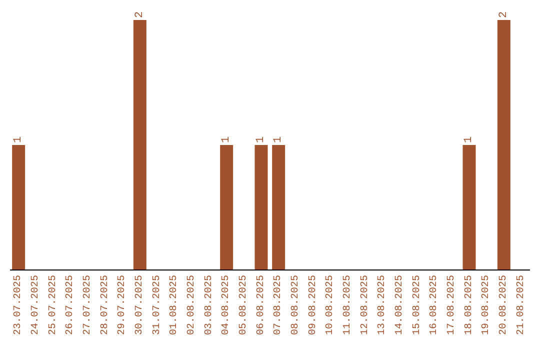 The height and width of the screenshot is (340, 540). What do you see at coordinates (209, 305) in the screenshot?
I see `x-tick-label: 03.08.2025` at bounding box center [209, 305].